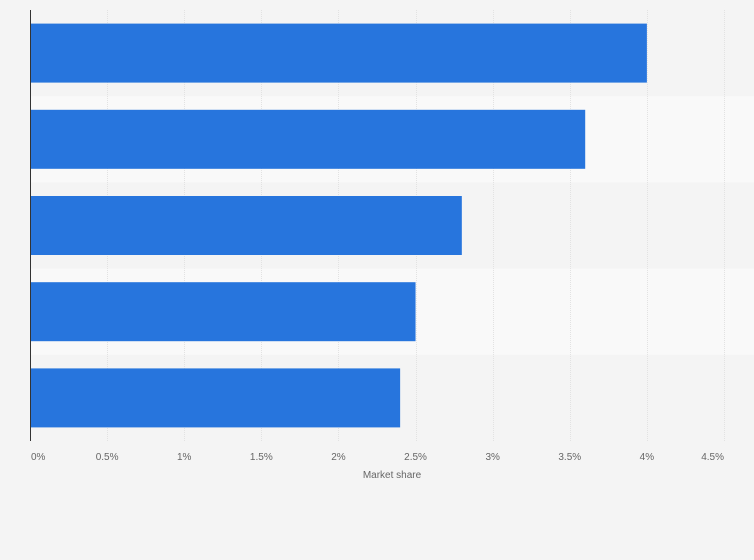 The image size is (754, 560). What do you see at coordinates (184, 457) in the screenshot?
I see `x-tick-label: 1%` at bounding box center [184, 457].